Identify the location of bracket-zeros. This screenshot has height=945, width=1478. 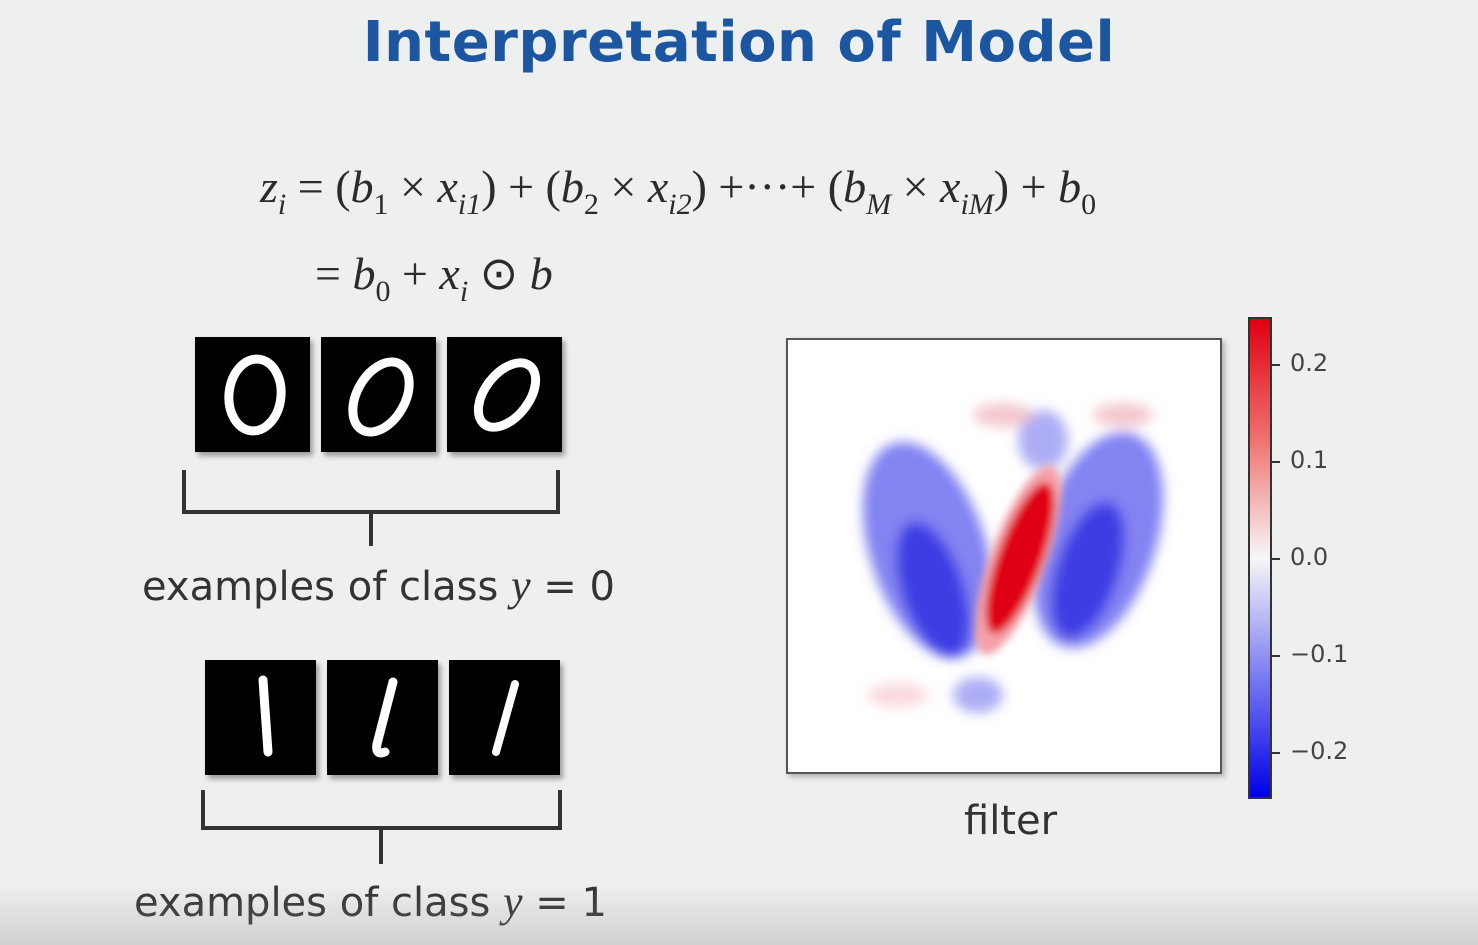
(371, 508).